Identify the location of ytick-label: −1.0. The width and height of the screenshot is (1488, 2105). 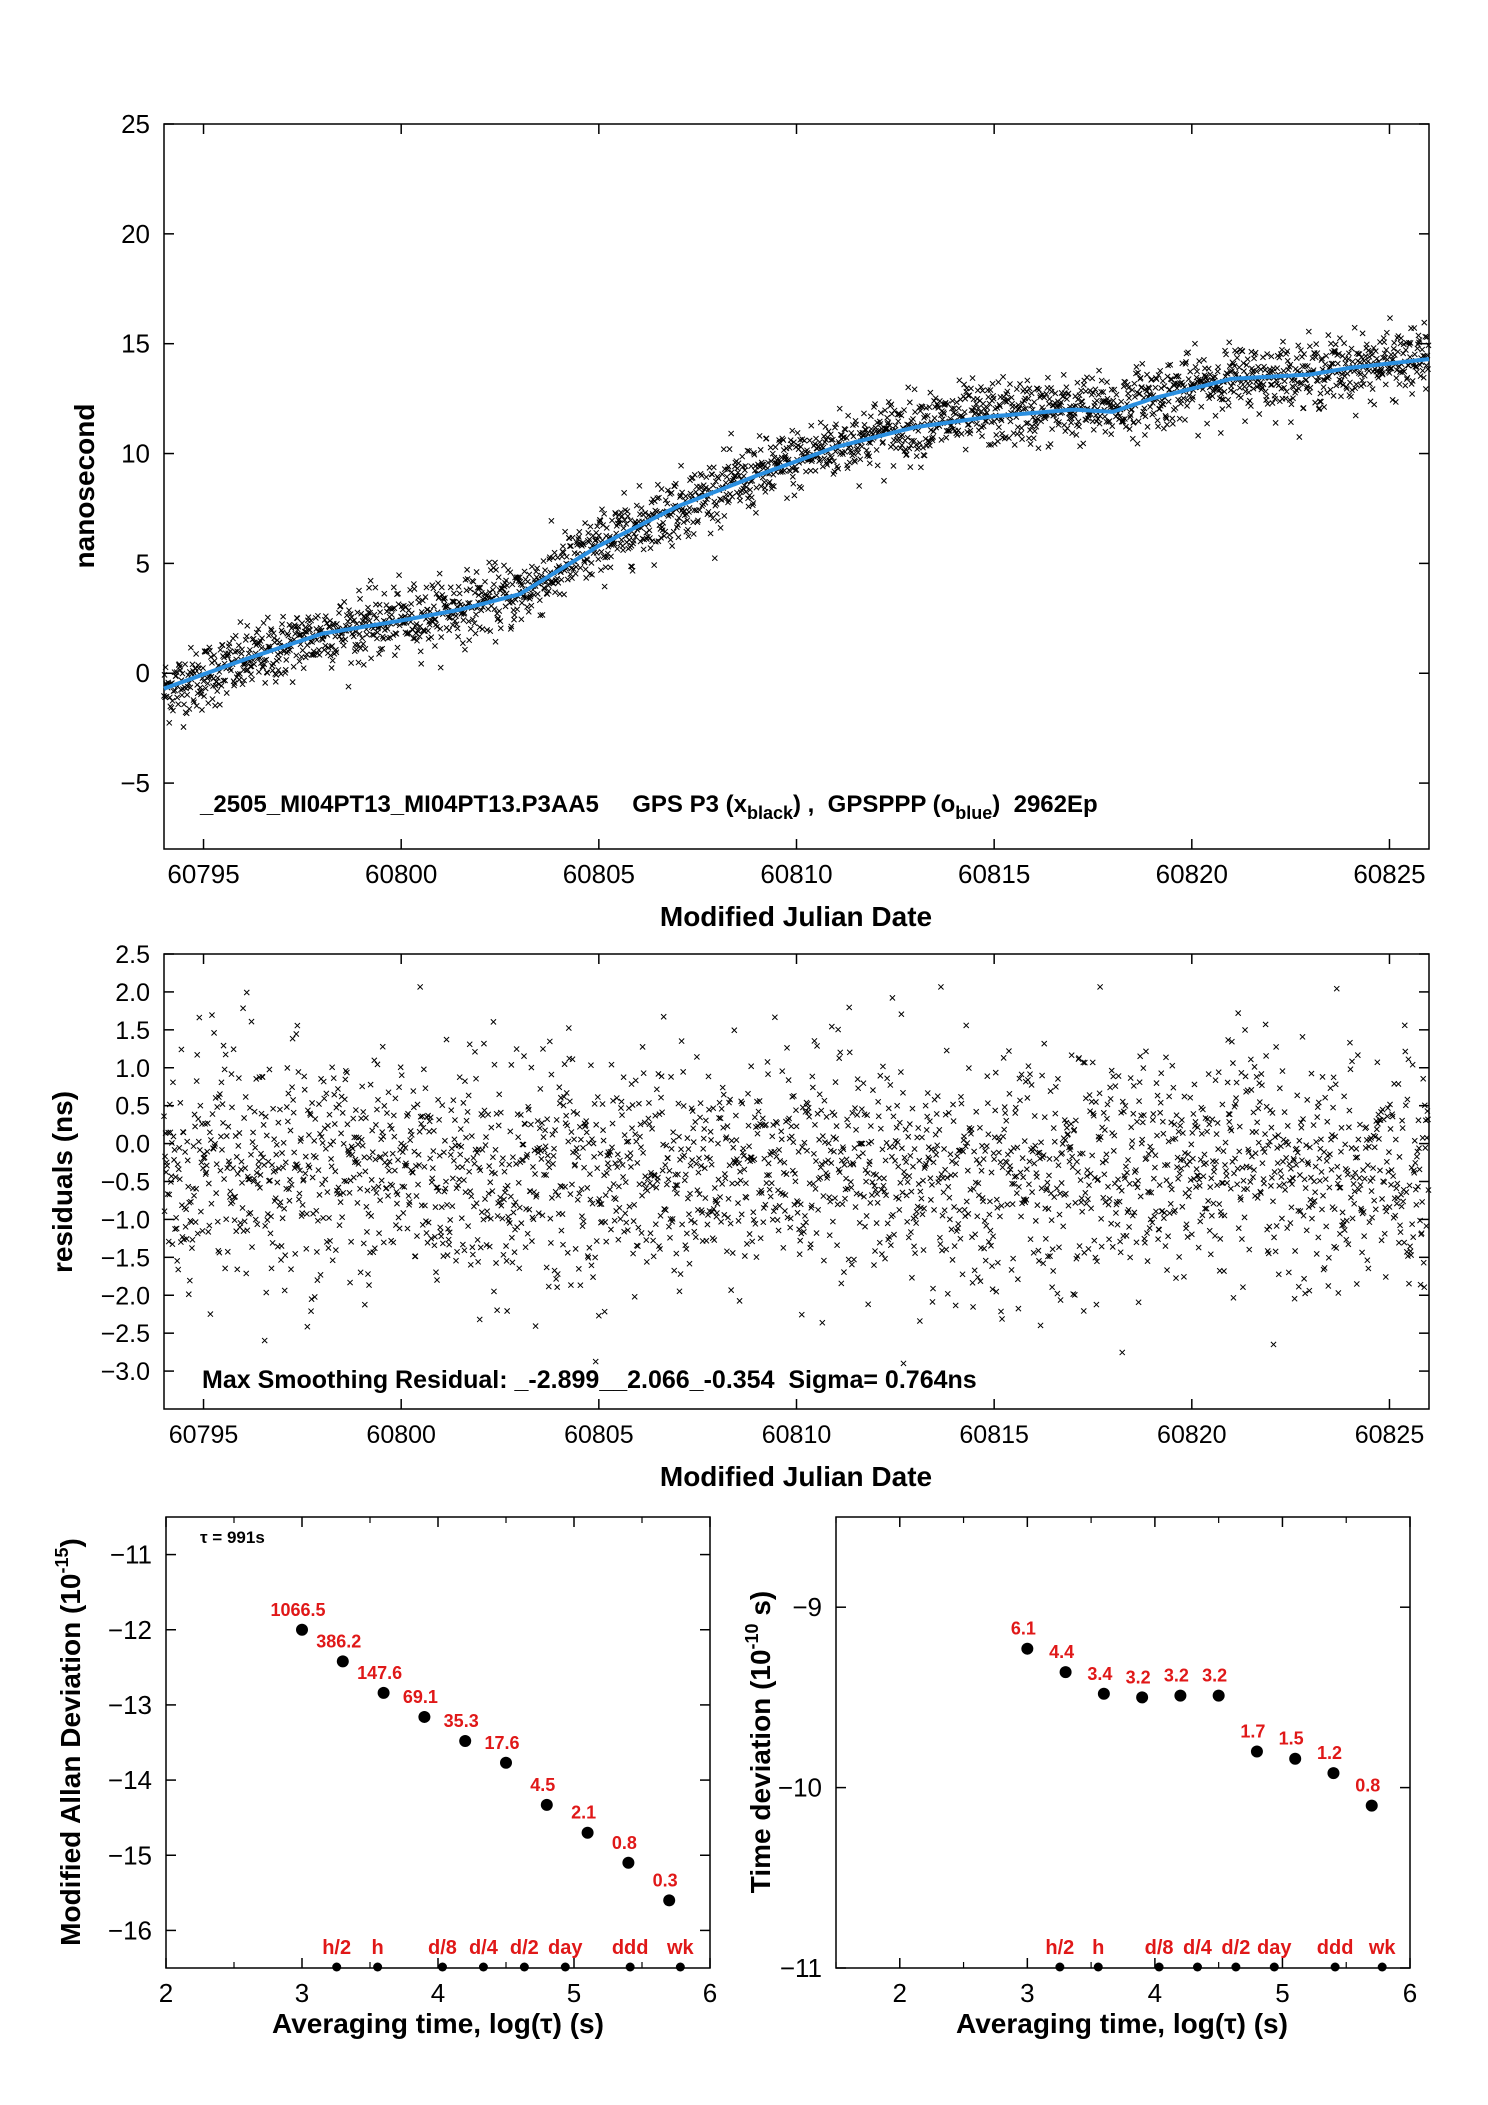
(125, 1220).